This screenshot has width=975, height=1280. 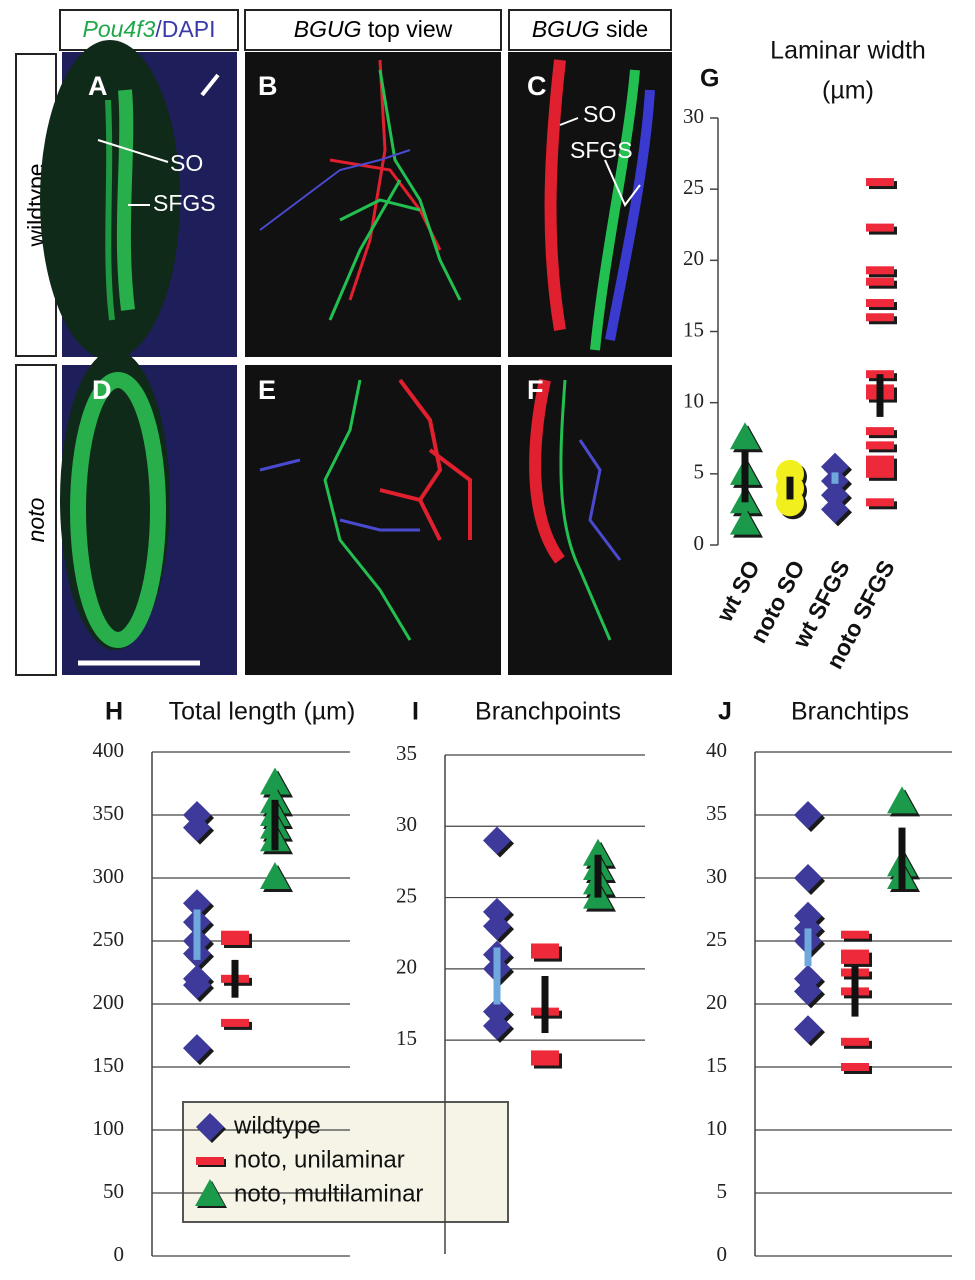 What do you see at coordinates (599, 114) in the screenshot?
I see `annotation: SO` at bounding box center [599, 114].